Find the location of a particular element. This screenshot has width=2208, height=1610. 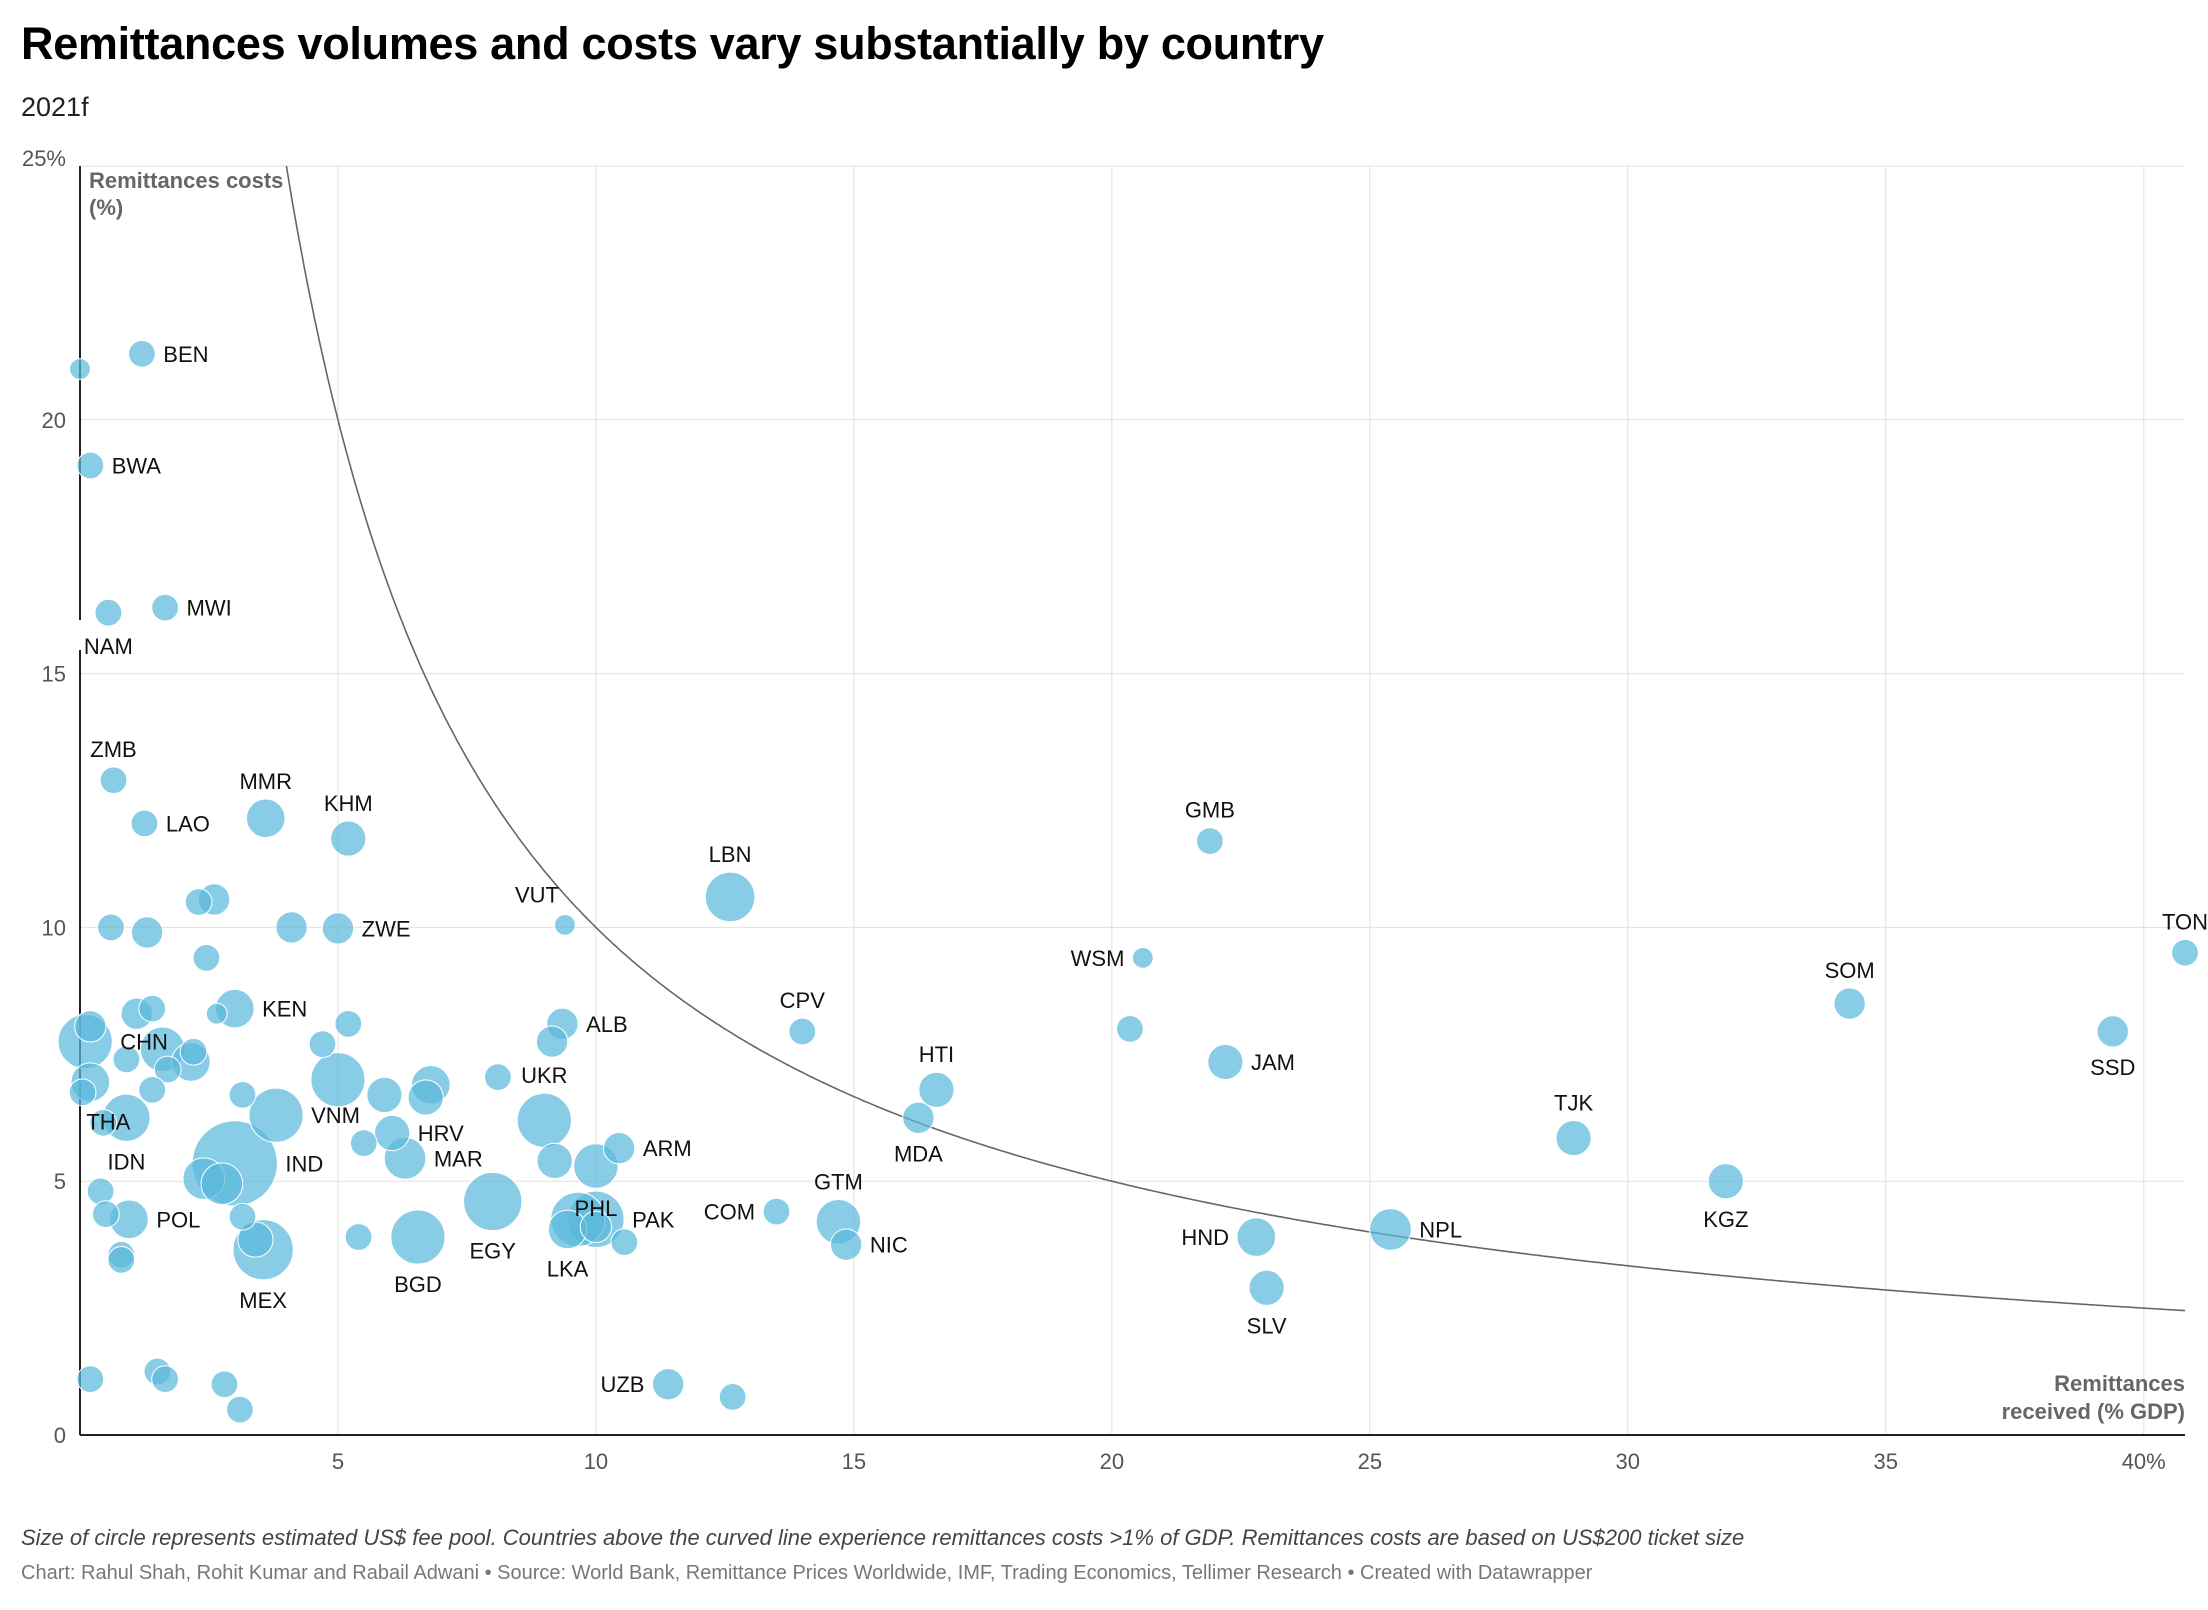

label-lao: LAO is located at coordinates (188, 823).